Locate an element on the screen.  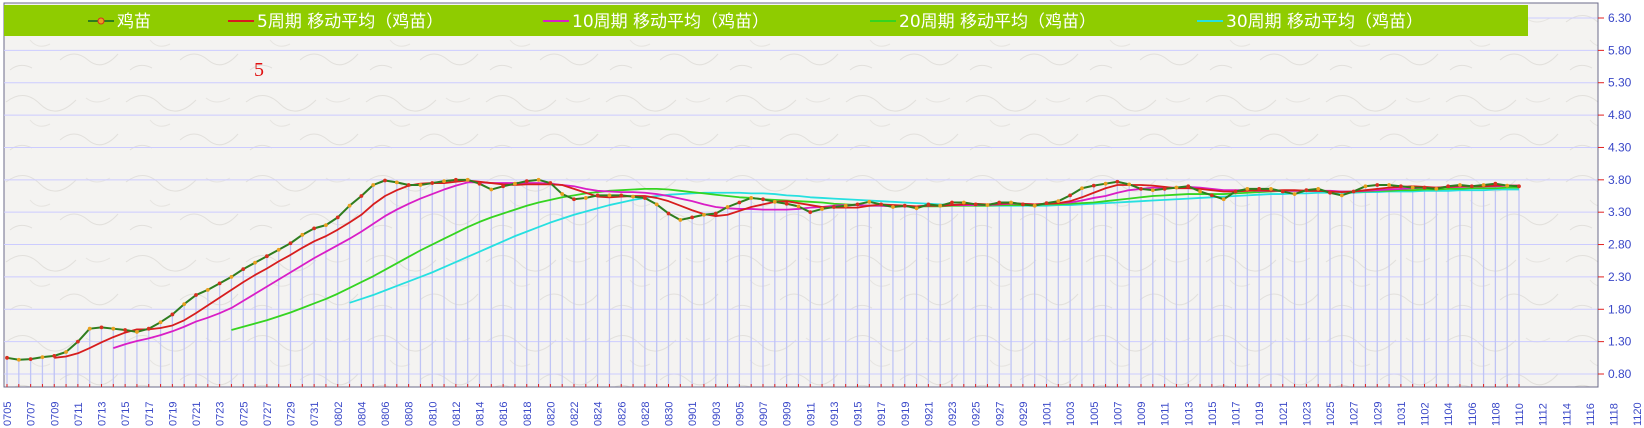
x-tick-label: 0929 is located at coordinates (1024, 414).